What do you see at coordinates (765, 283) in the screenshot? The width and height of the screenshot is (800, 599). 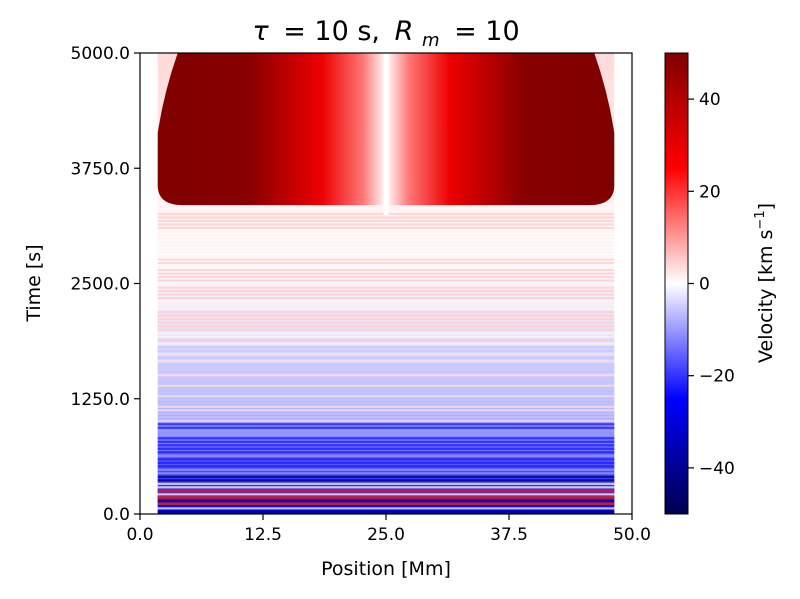 I see `colorbar-label: Velocity [km s−1]` at bounding box center [765, 283].